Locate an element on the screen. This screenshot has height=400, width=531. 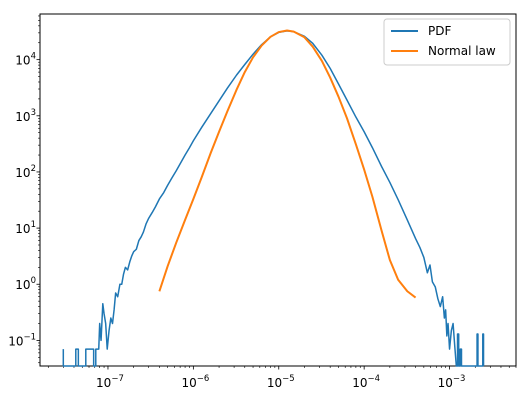
y-tick-label: 10² is located at coordinates (25, 172).